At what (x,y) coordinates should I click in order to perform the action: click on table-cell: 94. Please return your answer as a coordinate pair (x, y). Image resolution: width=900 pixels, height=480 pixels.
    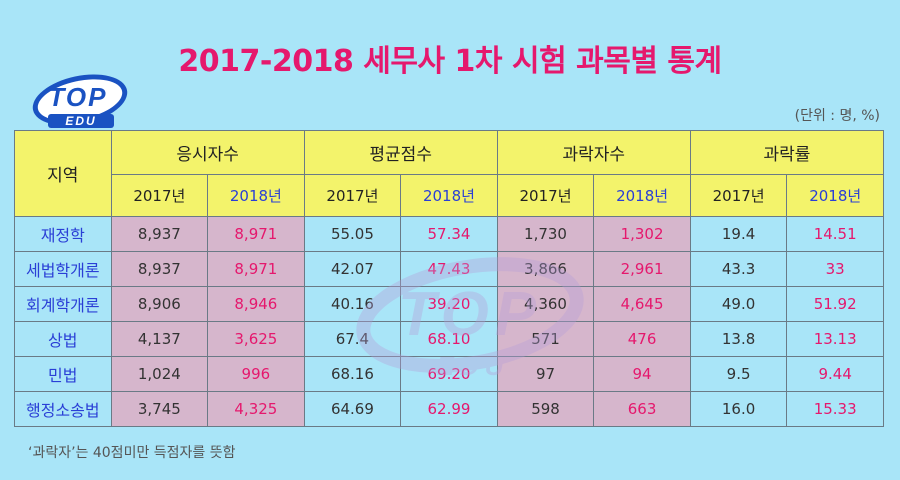
    Looking at the image, I should click on (642, 374).